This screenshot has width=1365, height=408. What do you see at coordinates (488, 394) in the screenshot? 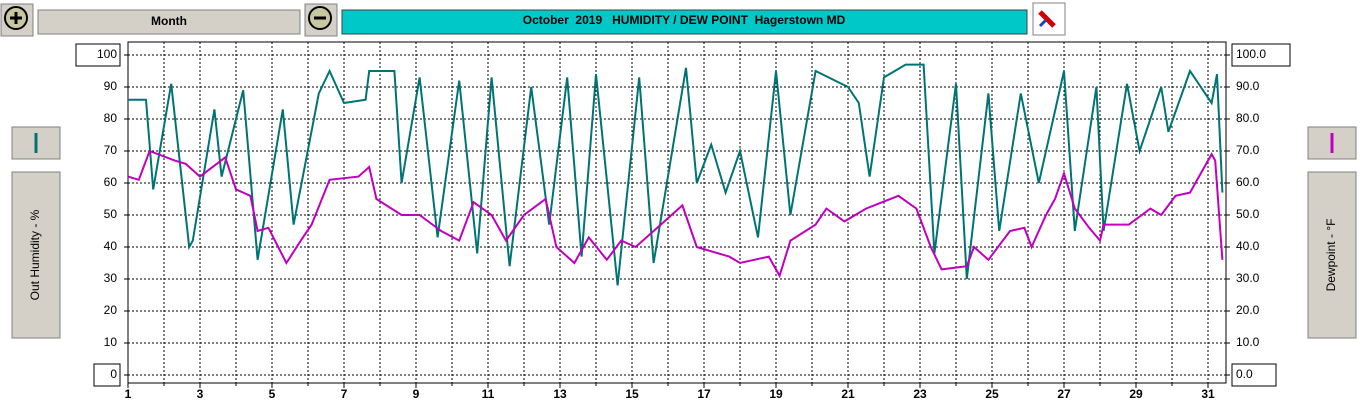
I see `x-tick-label: 11` at bounding box center [488, 394].